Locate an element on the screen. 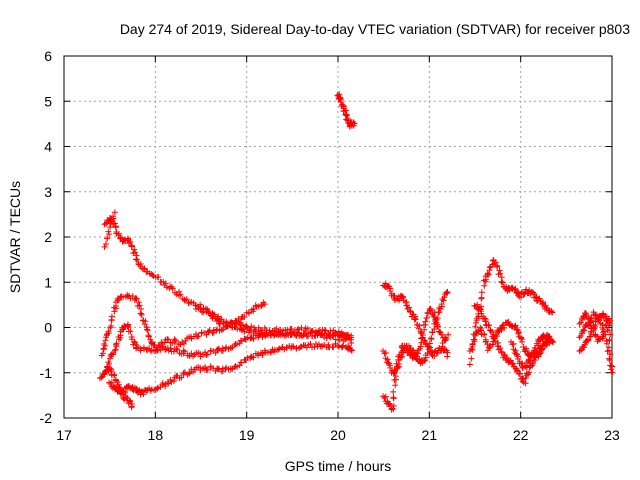 The height and width of the screenshot is (480, 640). y-tick-label: 0 is located at coordinates (48, 328).